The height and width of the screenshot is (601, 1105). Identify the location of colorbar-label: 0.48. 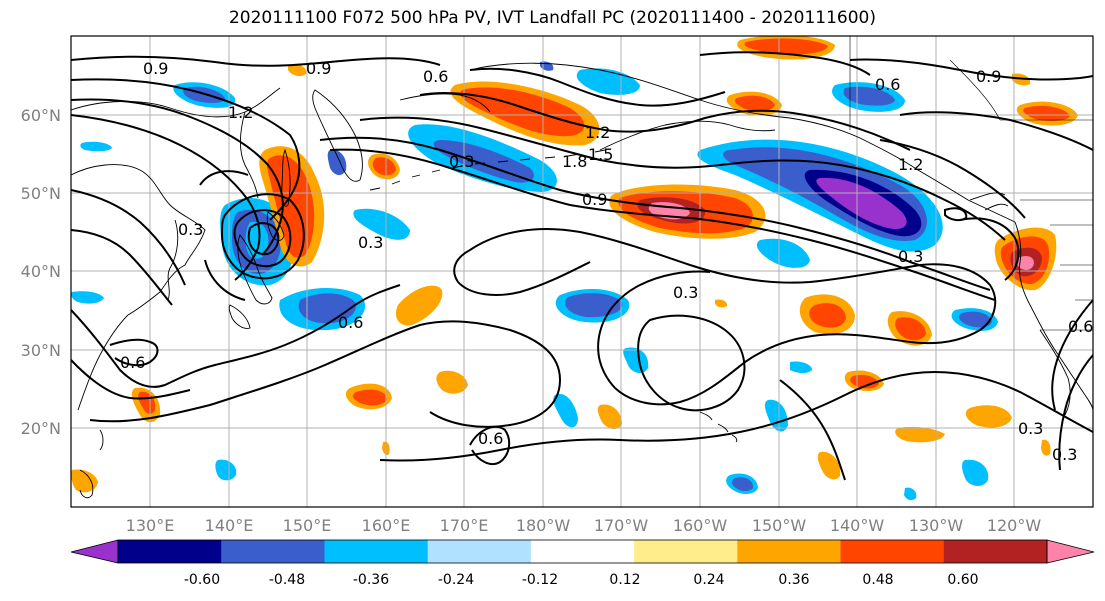
(877, 580).